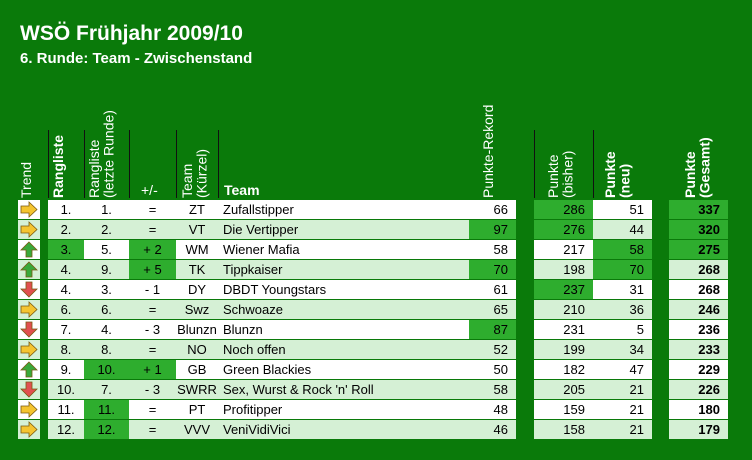 The width and height of the screenshot is (752, 460). What do you see at coordinates (622, 229) in the screenshot?
I see `cell-new-pts: 44` at bounding box center [622, 229].